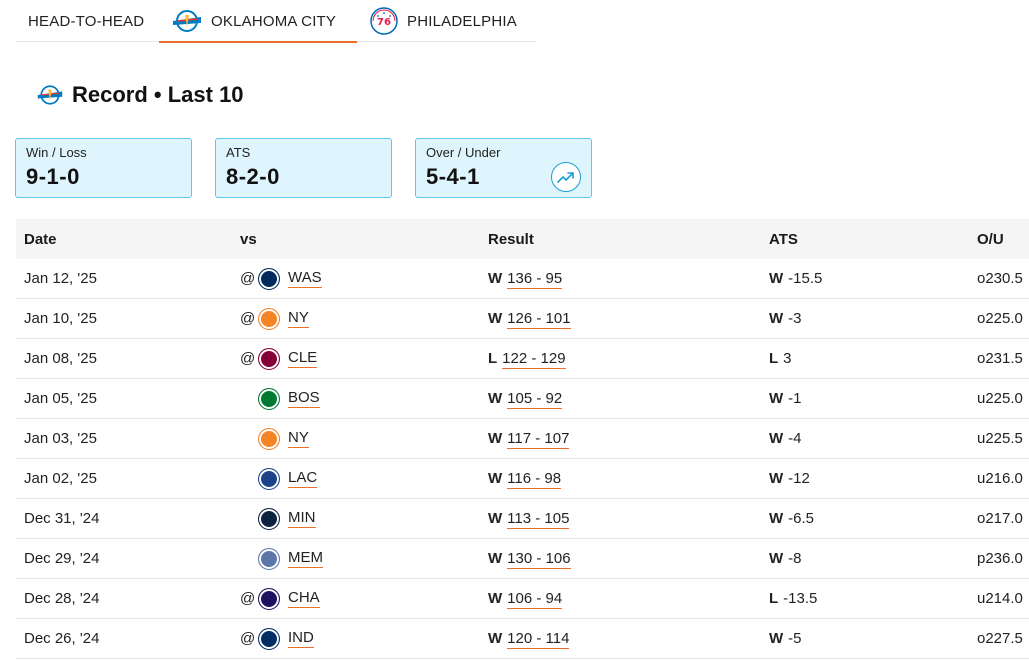  Describe the element at coordinates (279, 358) in the screenshot. I see `opponent-cell: @ CLE` at that location.